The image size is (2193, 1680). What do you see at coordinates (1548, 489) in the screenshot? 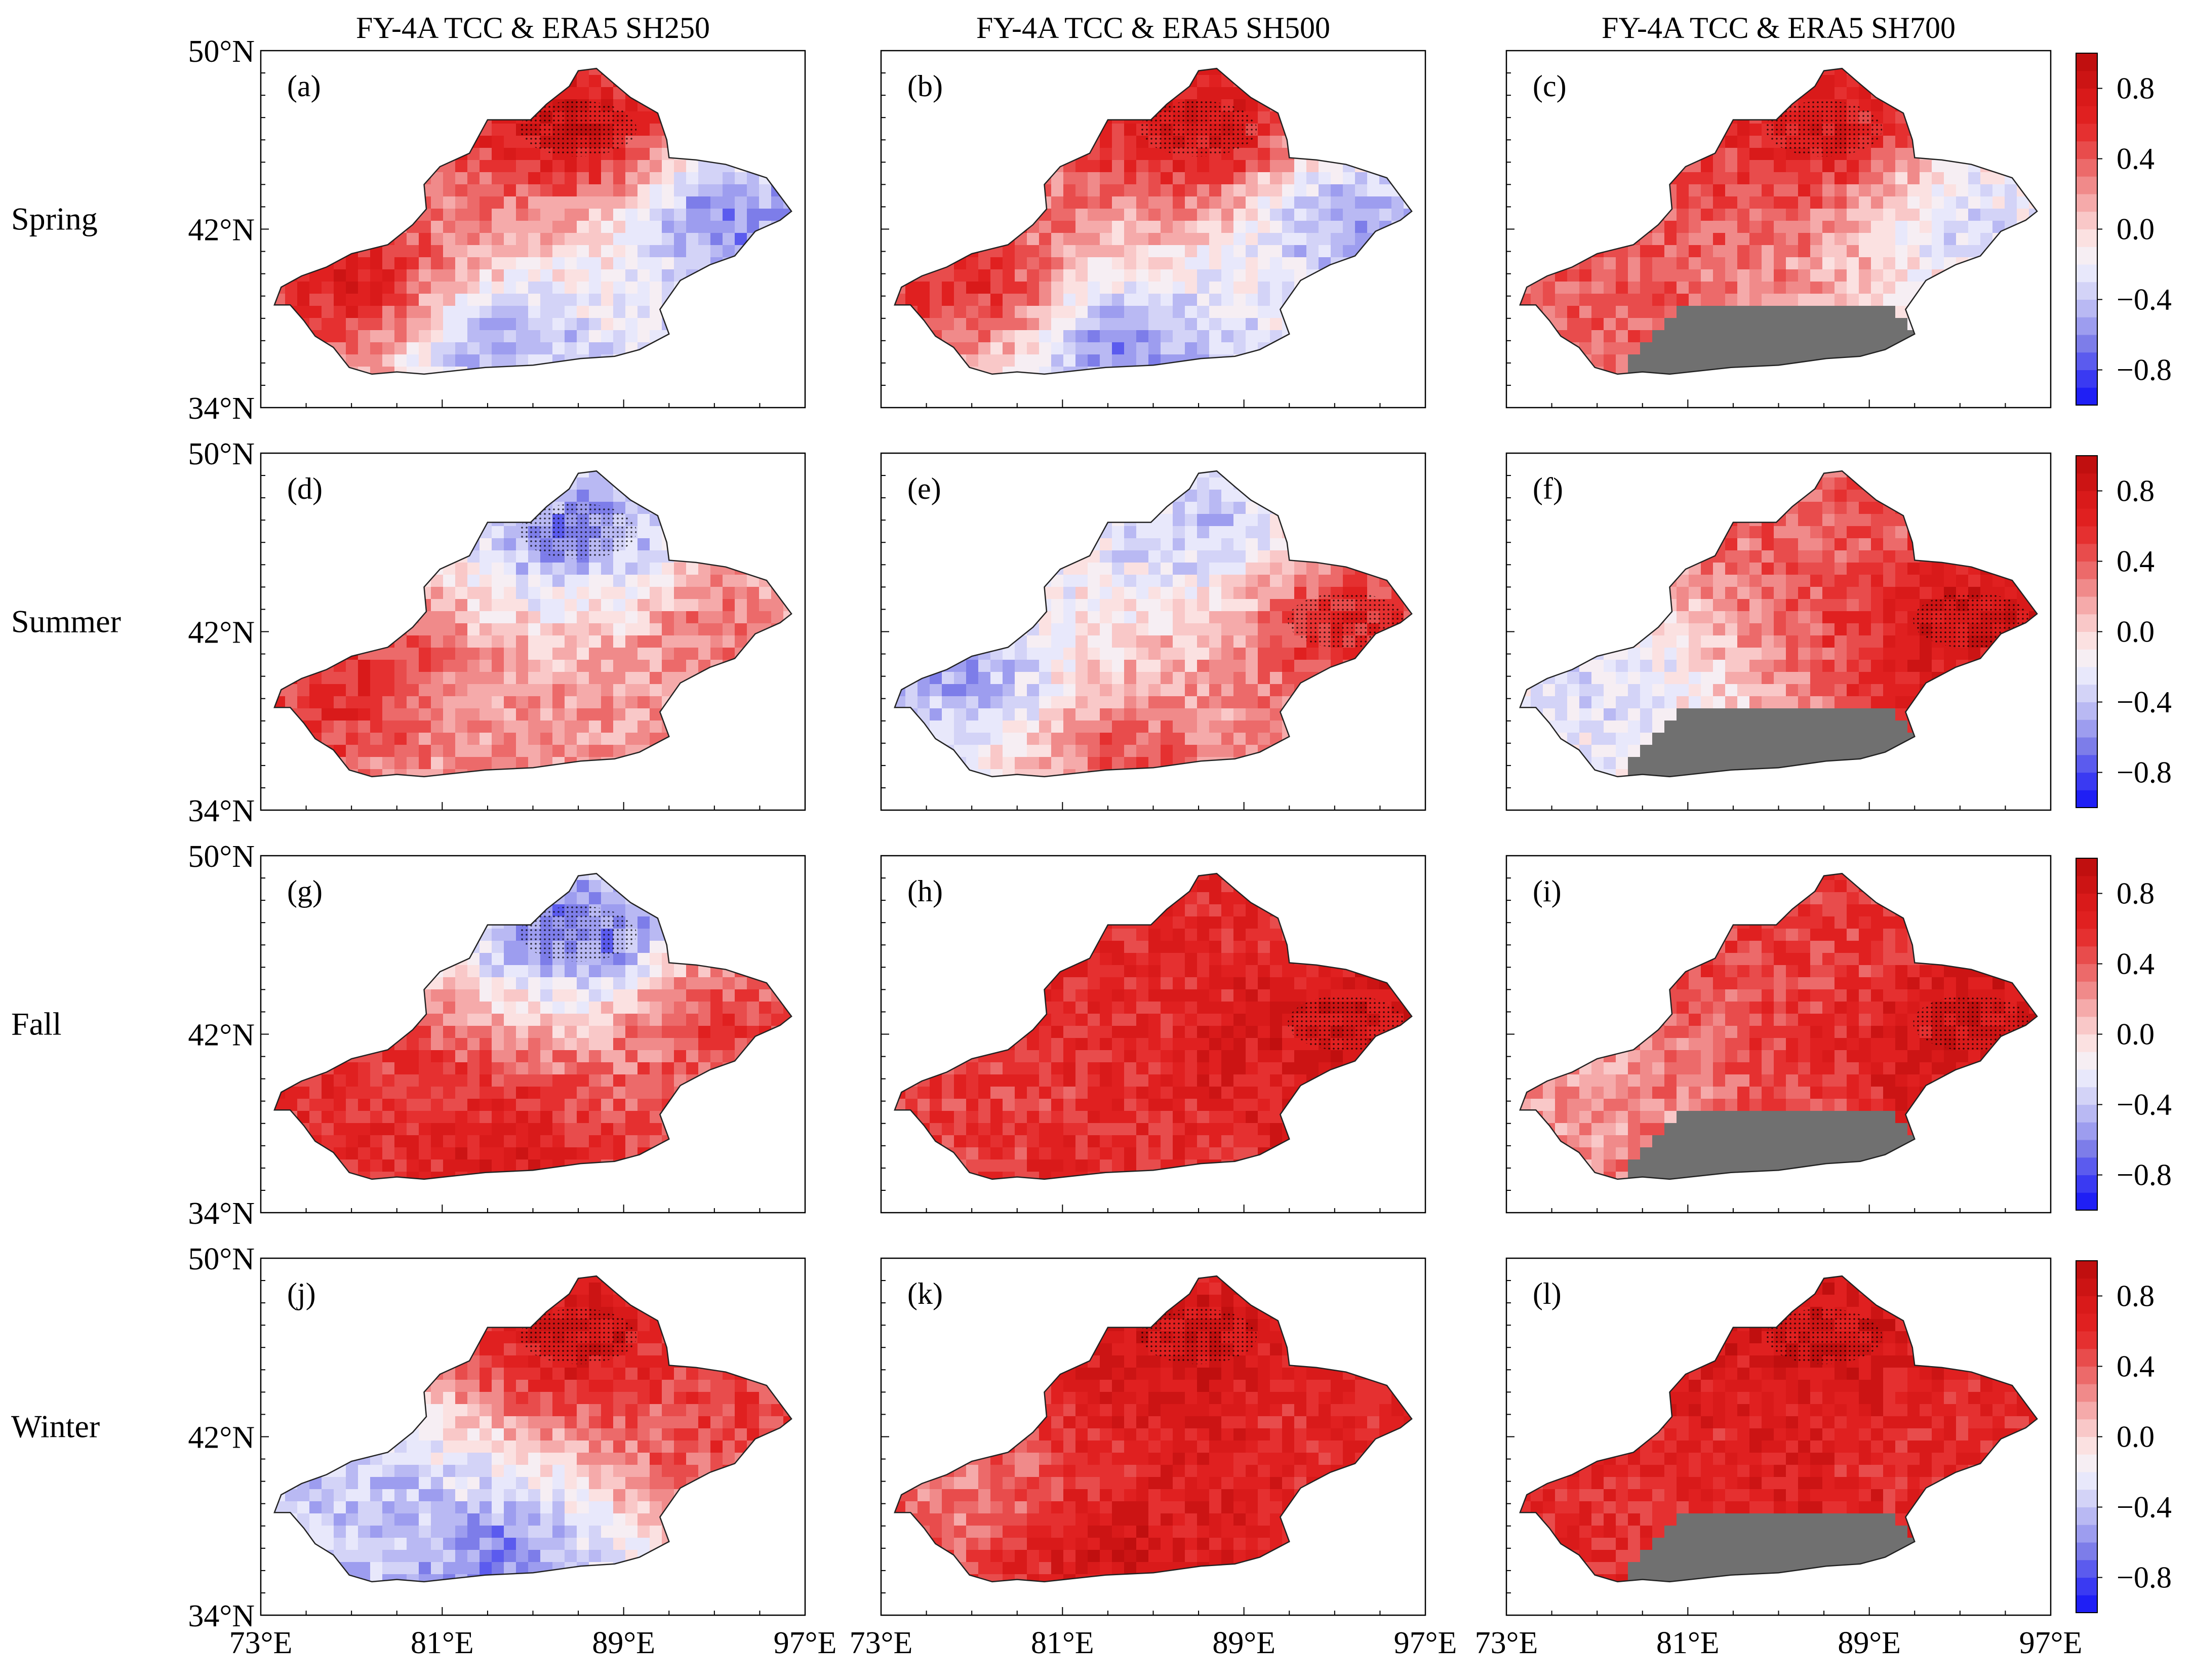
I see `panel-label: (f)` at bounding box center [1548, 489].